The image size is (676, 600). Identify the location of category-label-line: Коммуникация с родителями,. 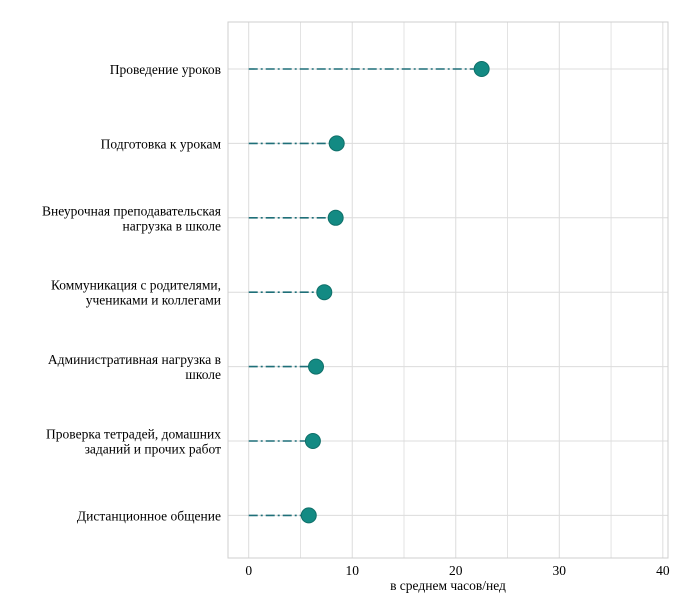
(136, 285).